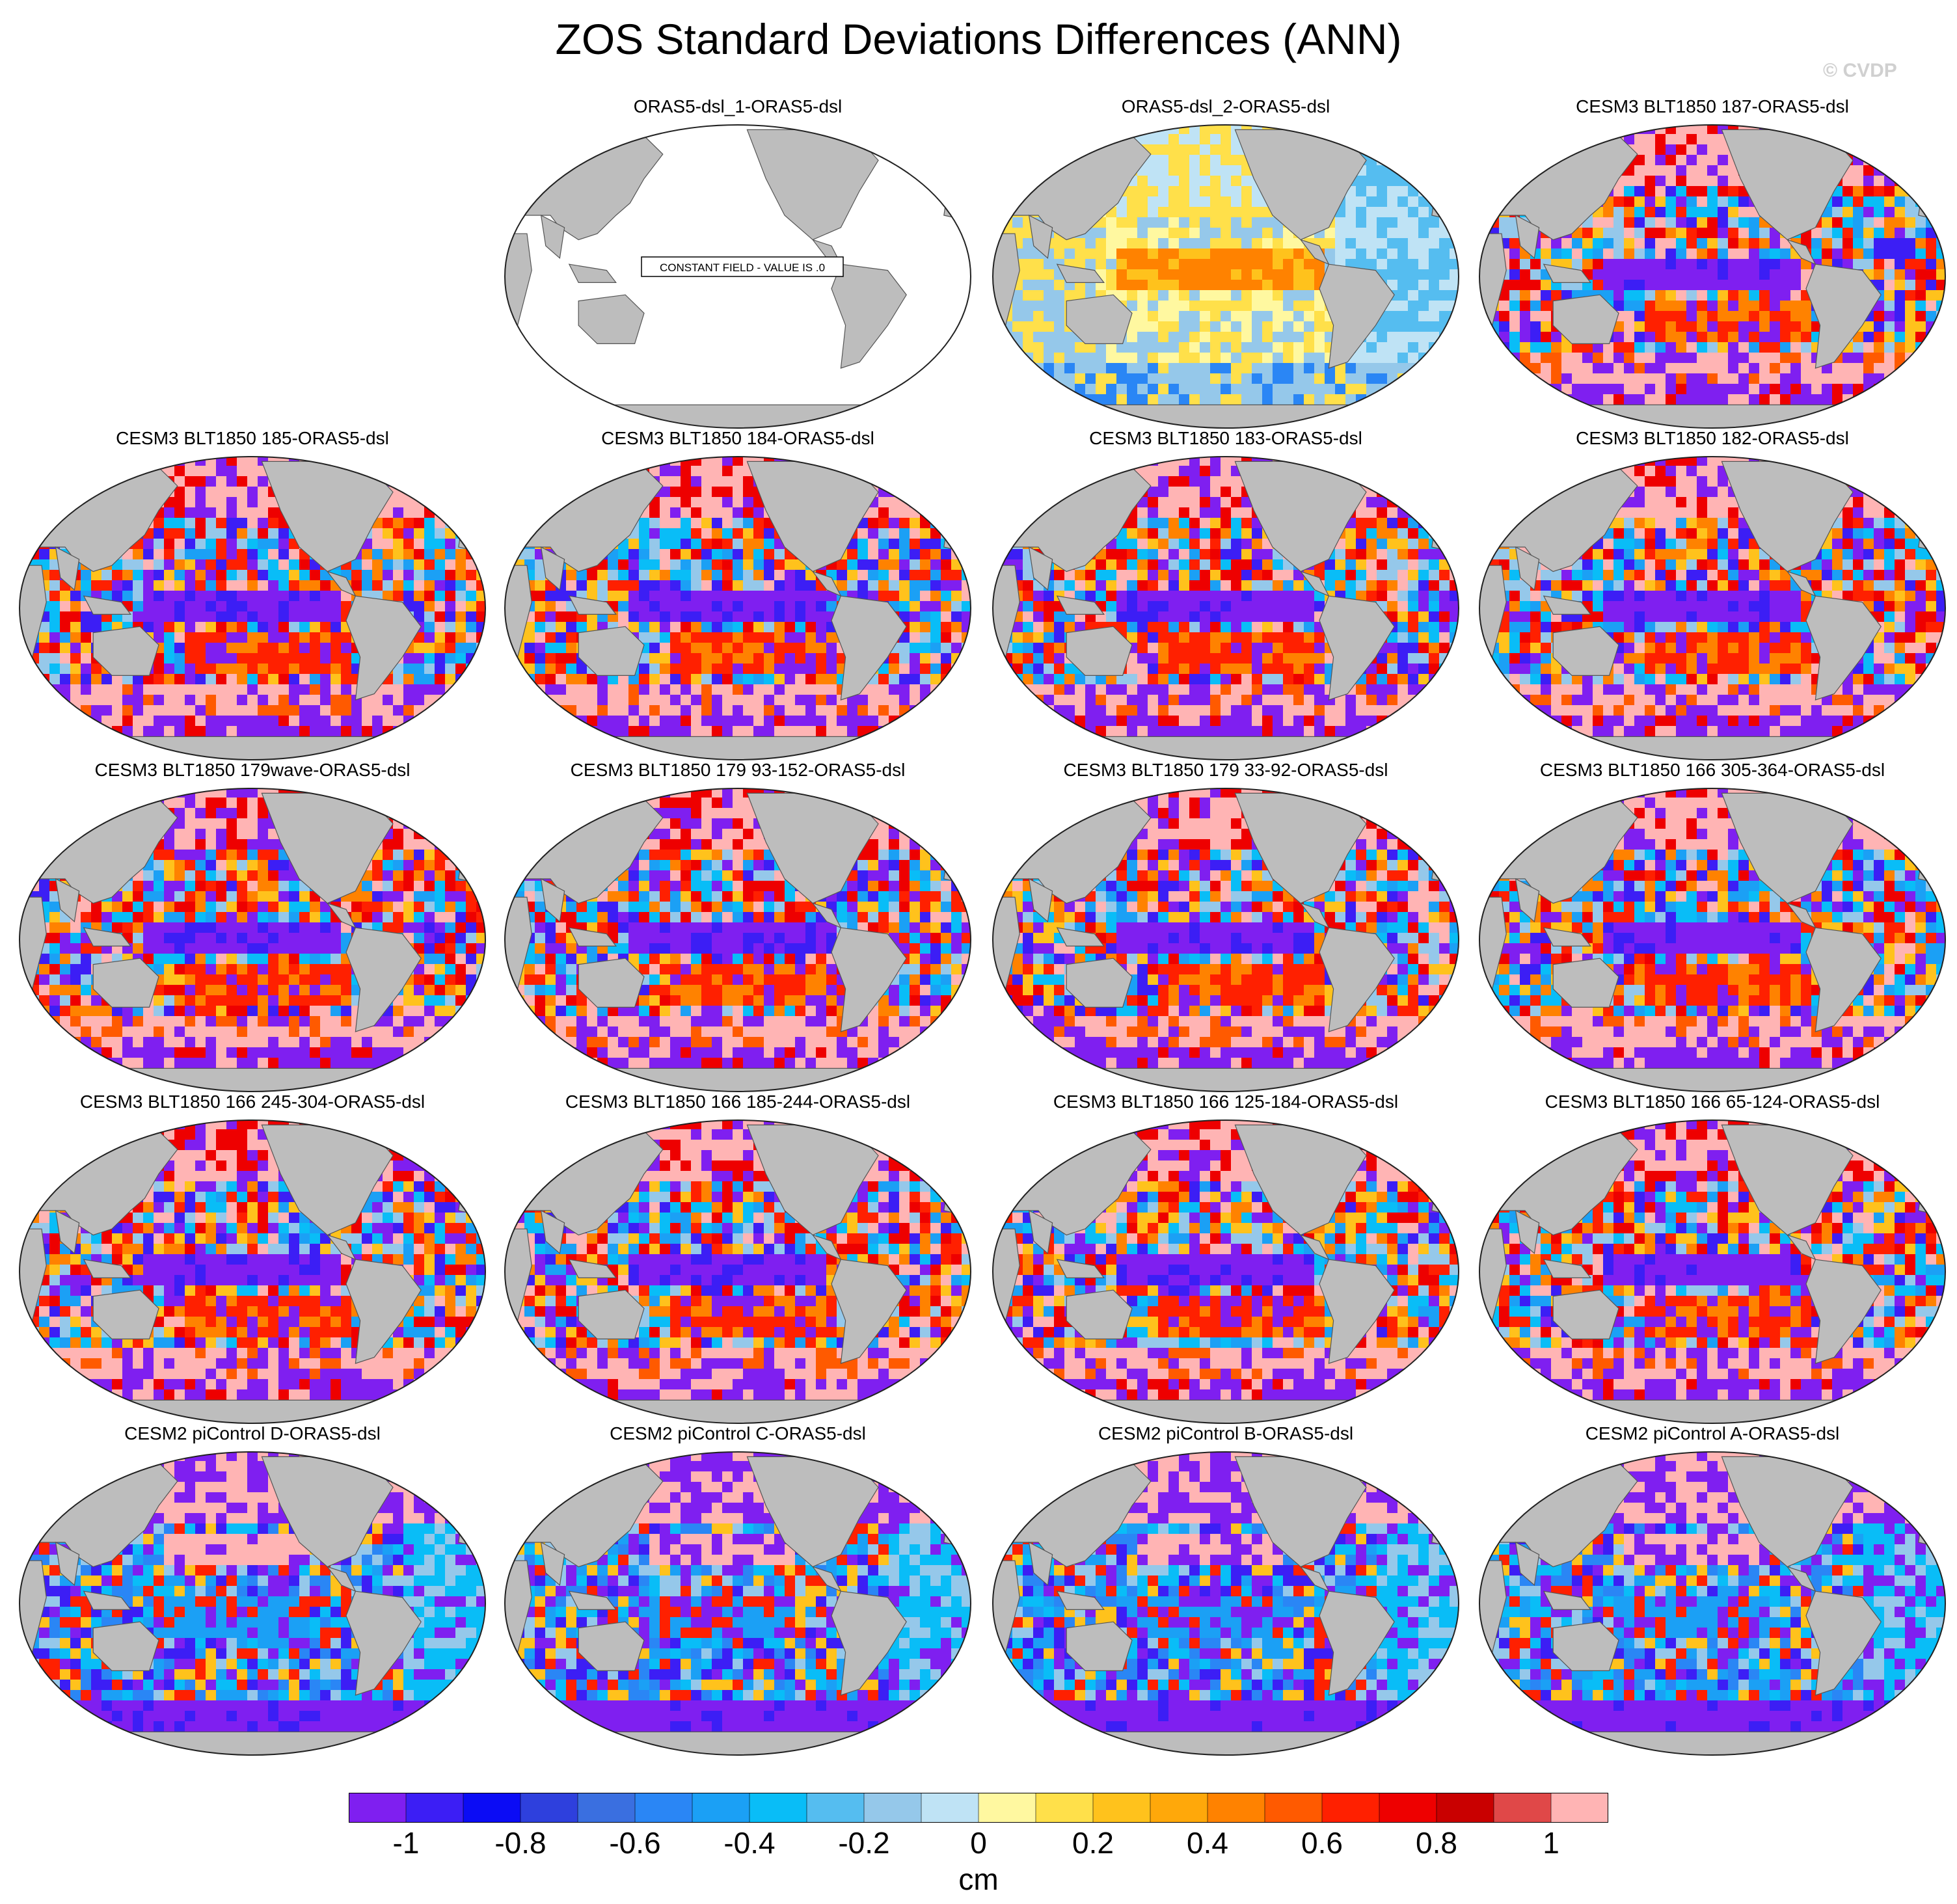  I want to click on land-mass, so click(1527, 236).